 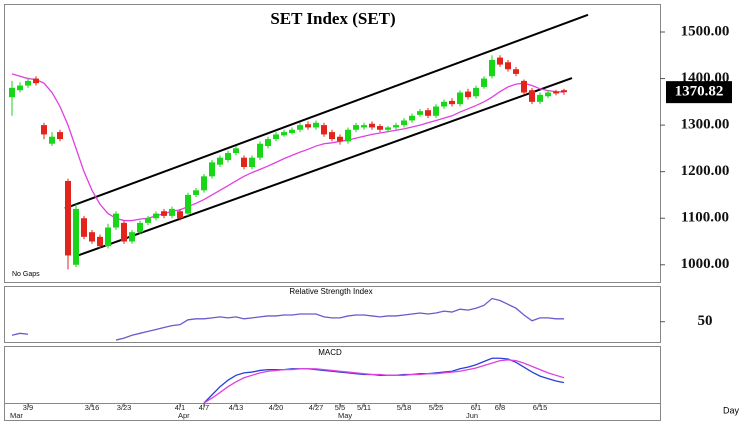 What do you see at coordinates (180, 407) in the screenshot?
I see `x-tick-label: 4/1` at bounding box center [180, 407].